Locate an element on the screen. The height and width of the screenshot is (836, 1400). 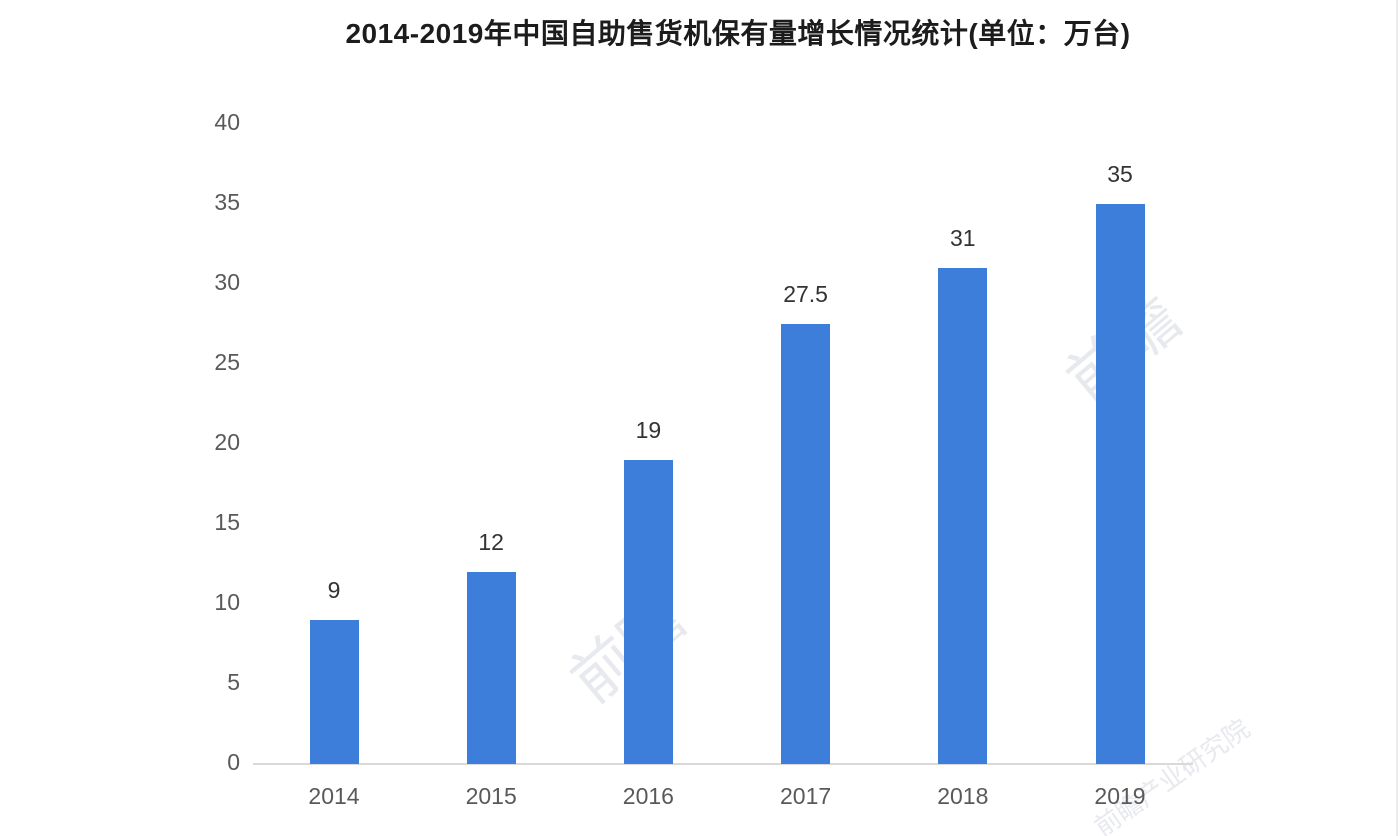
x-axis-tick-label: 2017 is located at coordinates (806, 796).